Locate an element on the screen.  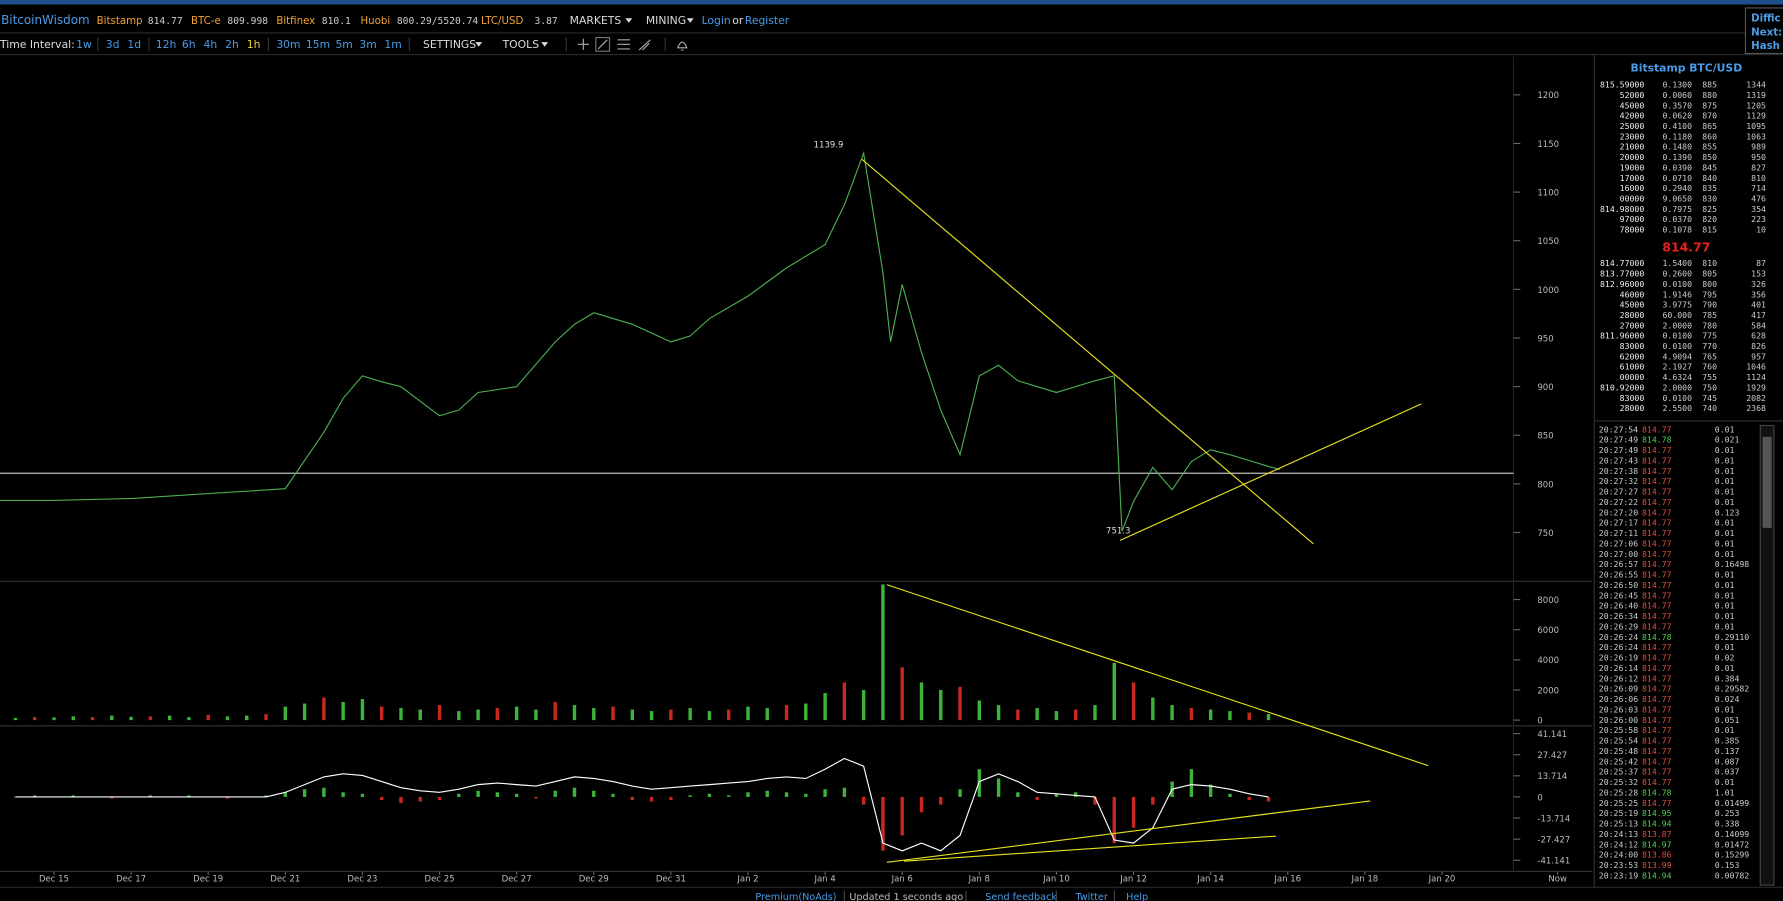
trade-price: 814.78 is located at coordinates (1657, 637).